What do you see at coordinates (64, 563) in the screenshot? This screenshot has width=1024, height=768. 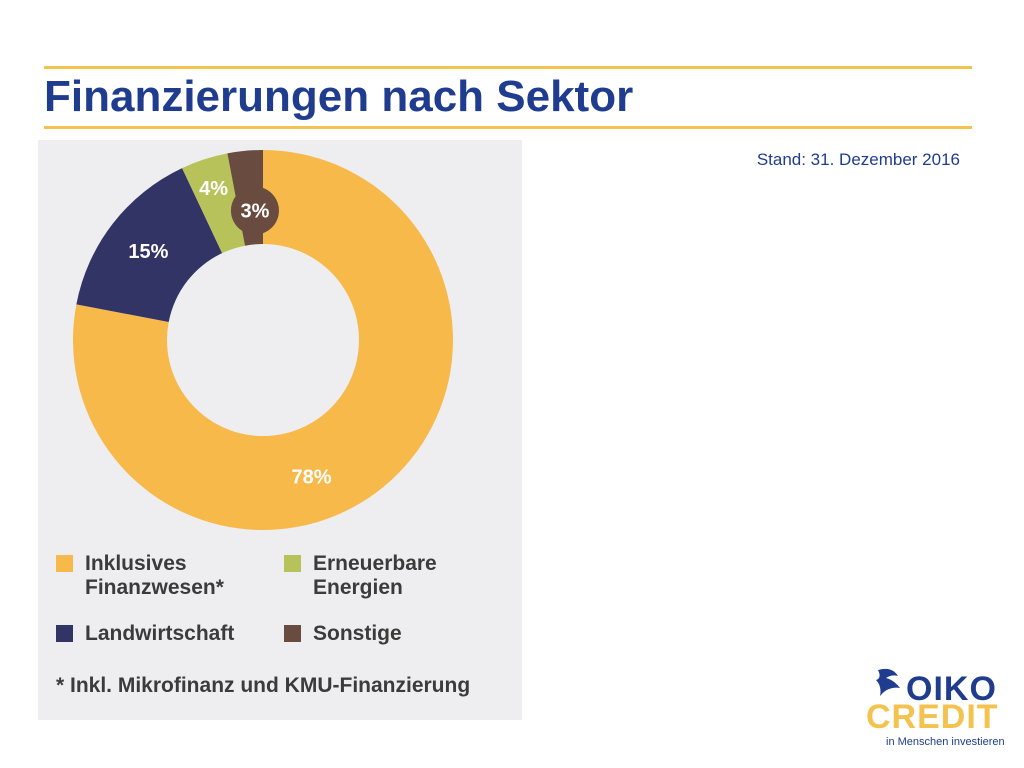 I see `legend-swatch-inklusive` at bounding box center [64, 563].